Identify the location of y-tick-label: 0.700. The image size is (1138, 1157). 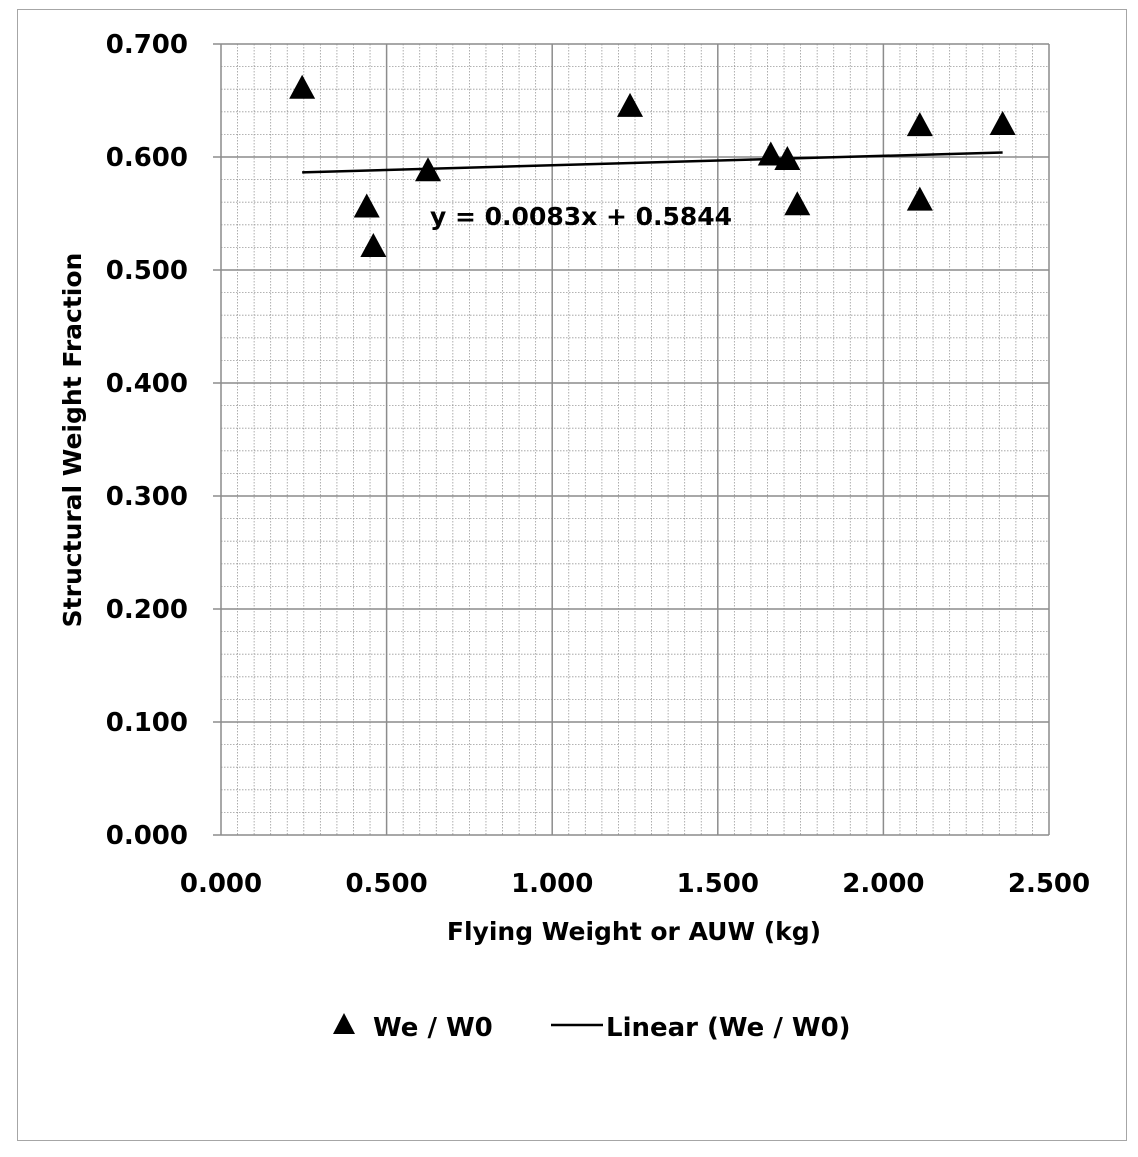
(147, 45).